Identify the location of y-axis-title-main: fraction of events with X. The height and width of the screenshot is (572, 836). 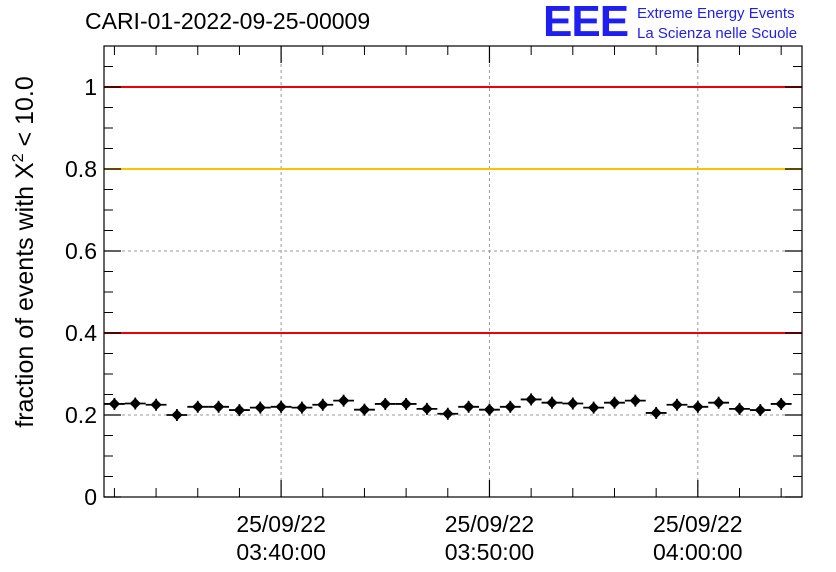
(25, 295).